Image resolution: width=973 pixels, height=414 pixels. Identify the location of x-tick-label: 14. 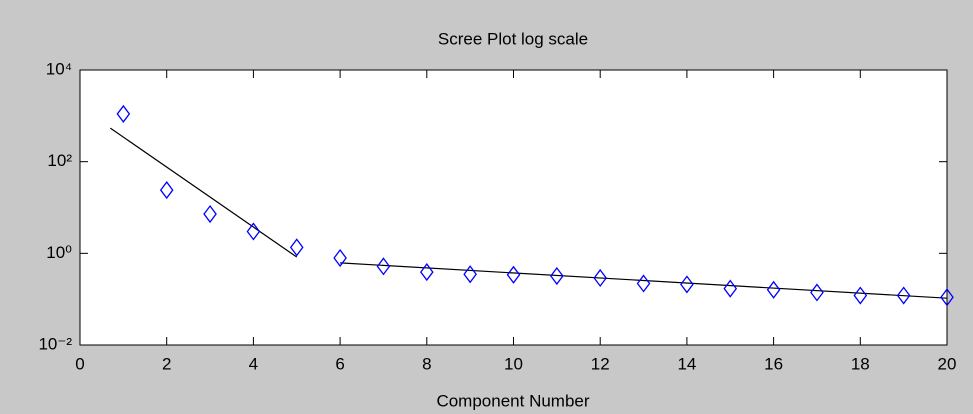
(686, 363).